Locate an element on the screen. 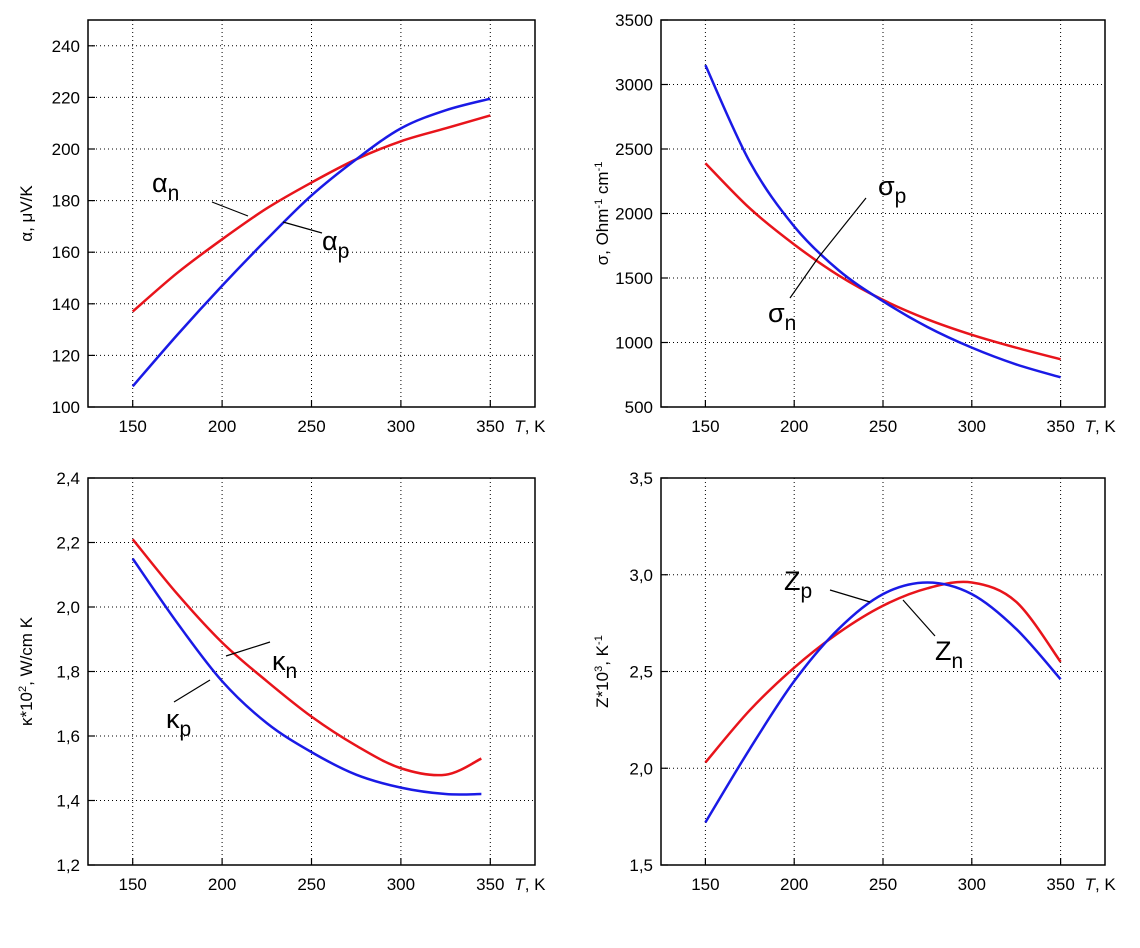 The image size is (1140, 948). y-tick-label: 1,5 is located at coordinates (641, 865).